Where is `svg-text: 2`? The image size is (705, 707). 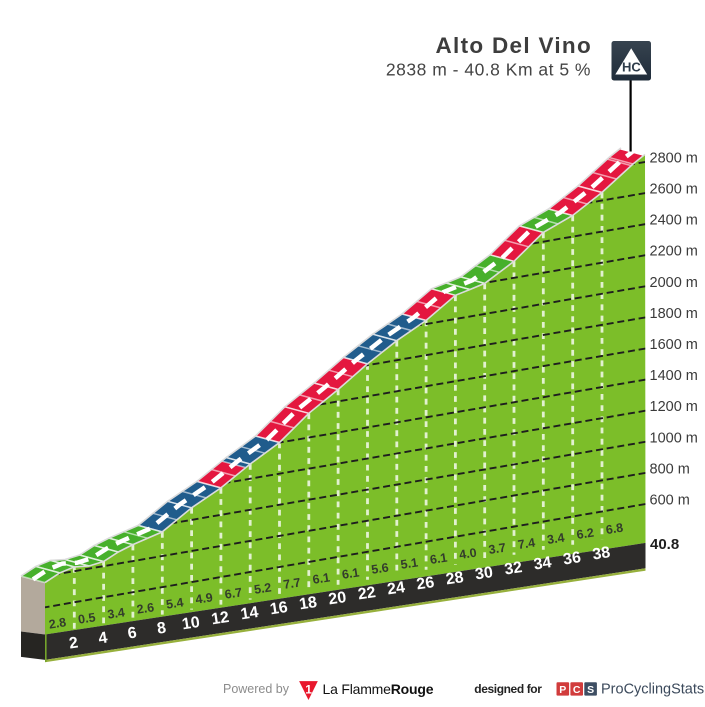 svg-text: 2 is located at coordinates (73, 643).